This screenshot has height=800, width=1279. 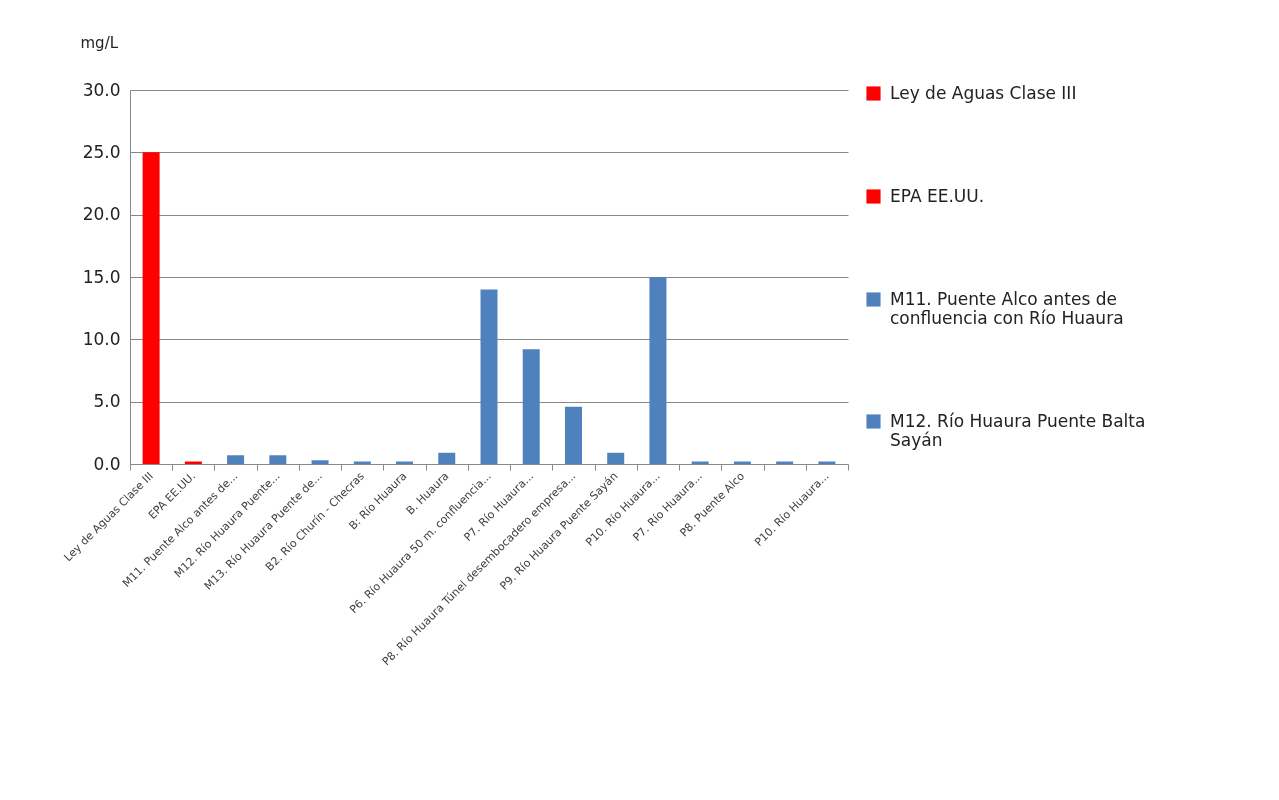 What do you see at coordinates (101, 338) in the screenshot?
I see `y-tick-label: 10.0` at bounding box center [101, 338].